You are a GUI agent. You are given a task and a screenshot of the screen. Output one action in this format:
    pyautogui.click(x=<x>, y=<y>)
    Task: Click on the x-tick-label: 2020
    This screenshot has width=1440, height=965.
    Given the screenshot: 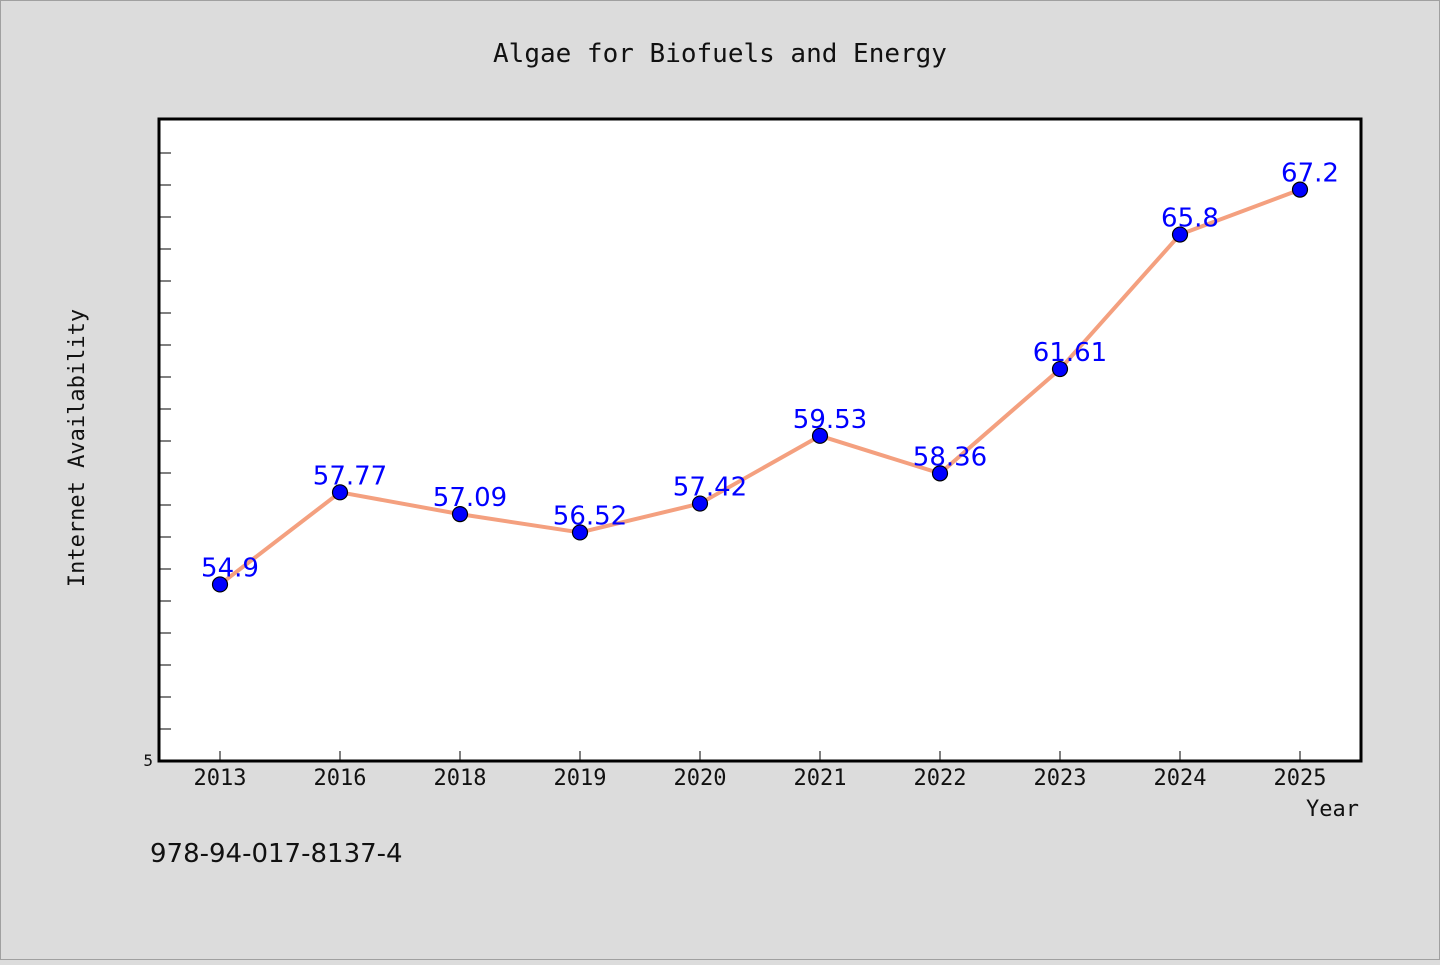 What is the action you would take?
    pyautogui.click(x=700, y=778)
    